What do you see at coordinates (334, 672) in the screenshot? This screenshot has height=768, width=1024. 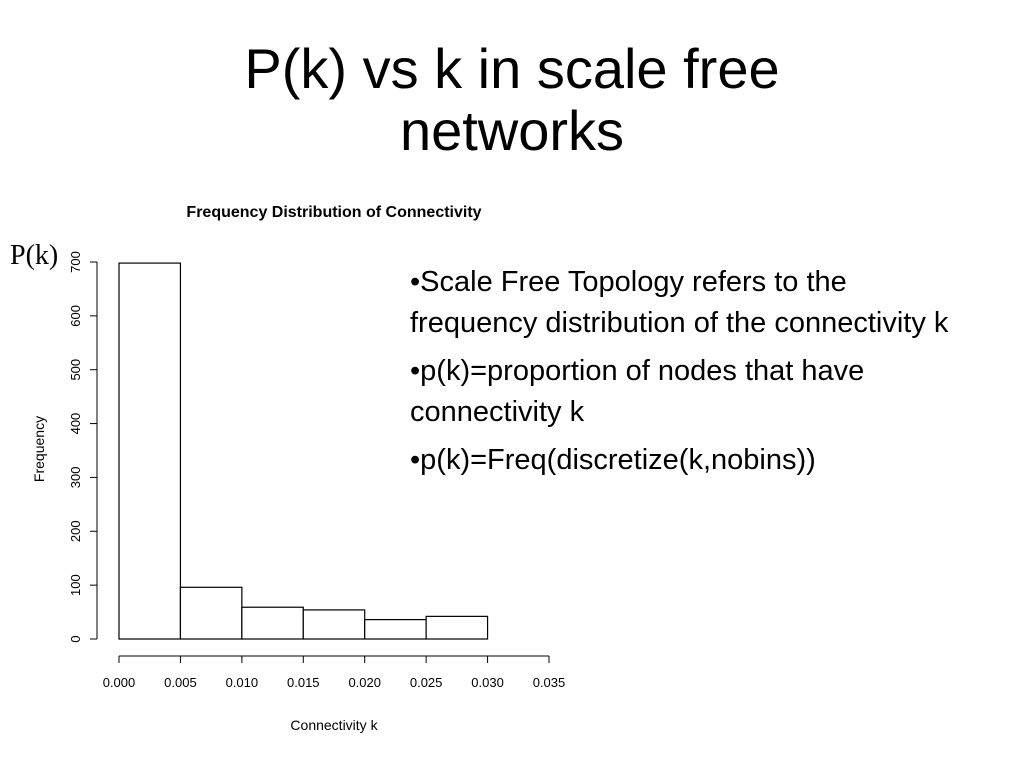 I see `x-axis: 0.000 0.005 0.010 0.015 0.020 0.025 0.030 0.035` at bounding box center [334, 672].